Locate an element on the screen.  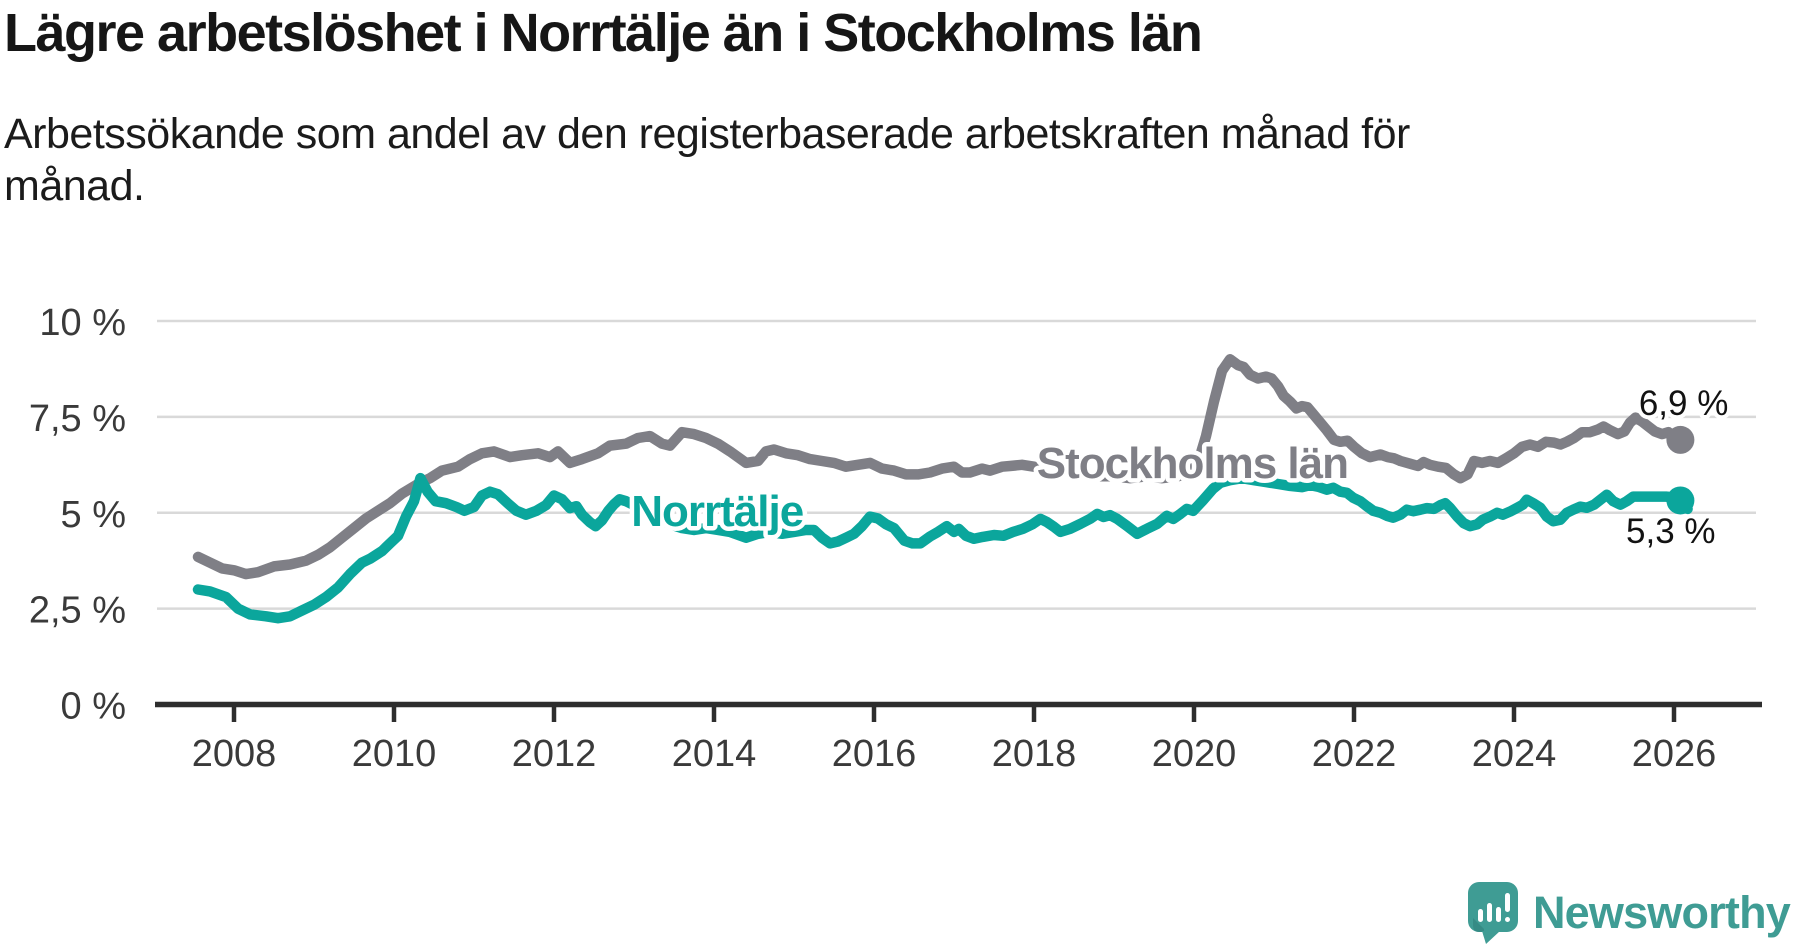
x-tick-label-2010: 2010 is located at coordinates (394, 754).